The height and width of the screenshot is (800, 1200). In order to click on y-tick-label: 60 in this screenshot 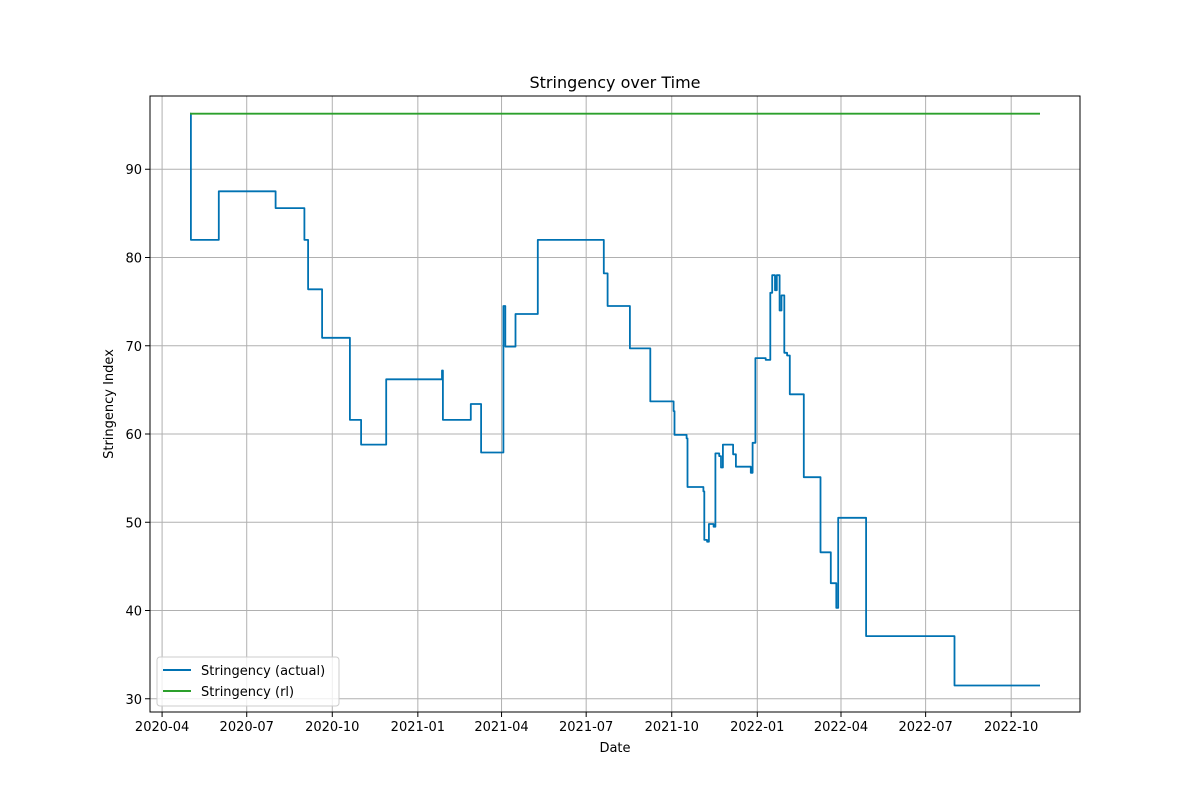, I will do `click(133, 435)`.